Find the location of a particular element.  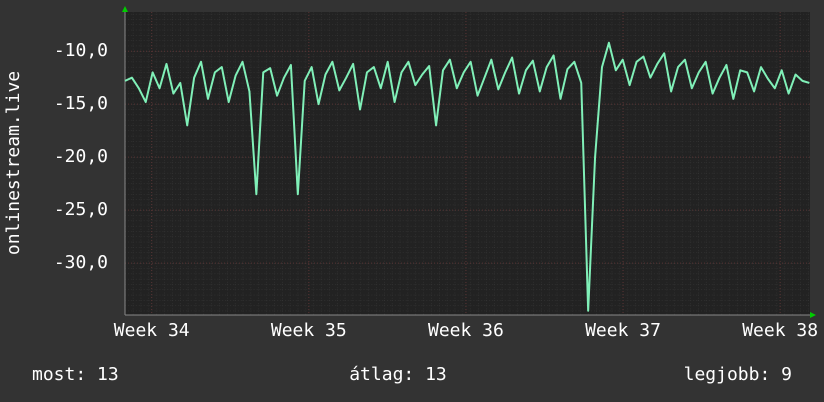

x-tick-label: Week 35 is located at coordinates (309, 330).